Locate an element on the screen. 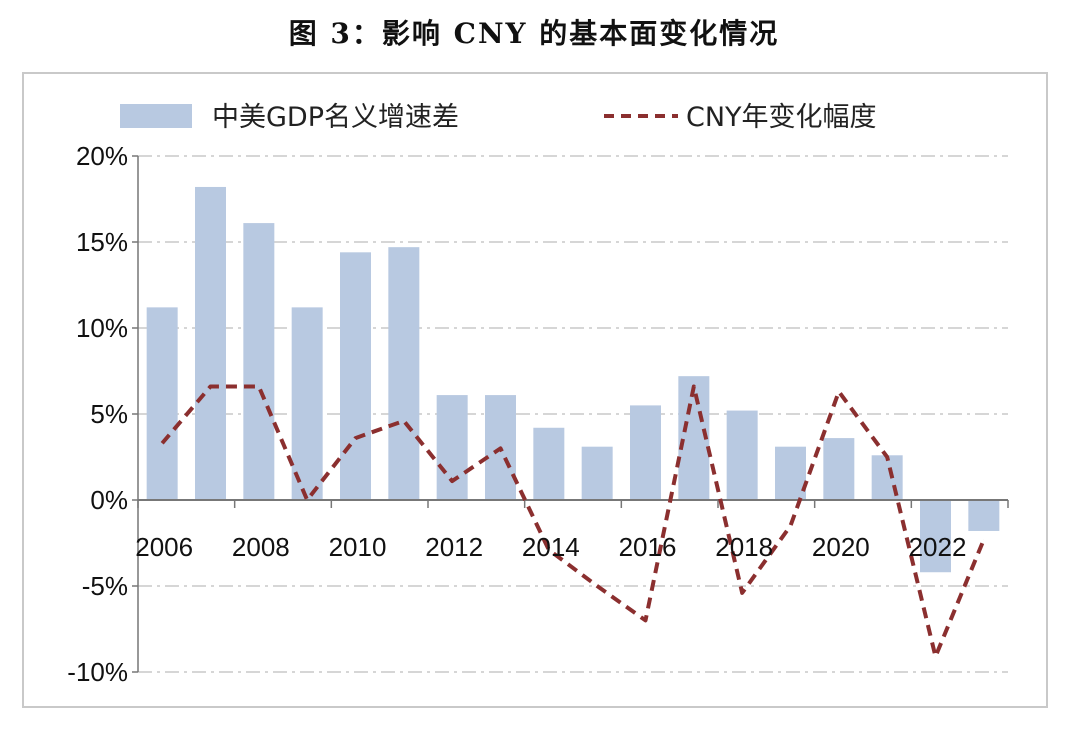  x-tick-label: 2022 is located at coordinates (938, 547).